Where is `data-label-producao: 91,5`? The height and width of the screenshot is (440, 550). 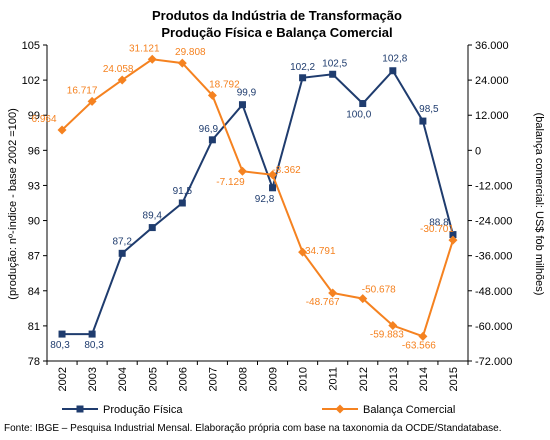 data-label-producao: 91,5 is located at coordinates (183, 191).